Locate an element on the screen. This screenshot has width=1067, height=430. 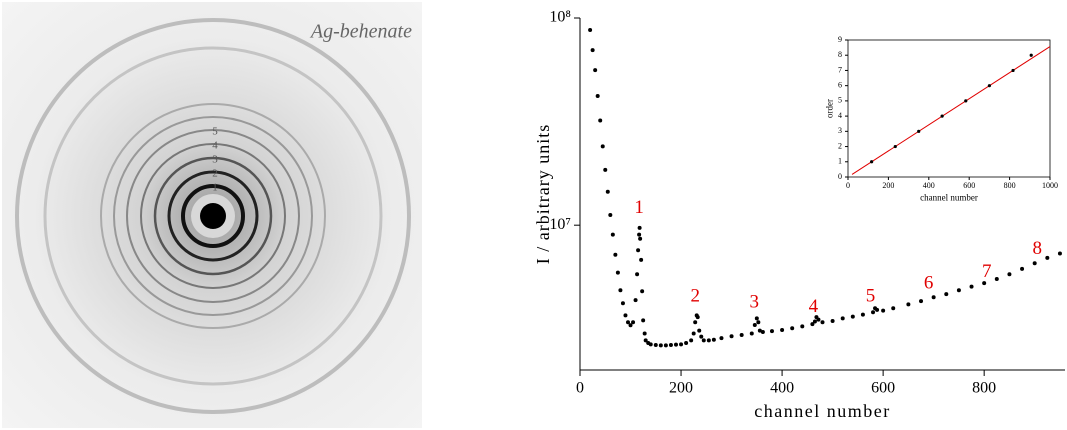
y-tick-label: 0 is located at coordinates (840, 176).